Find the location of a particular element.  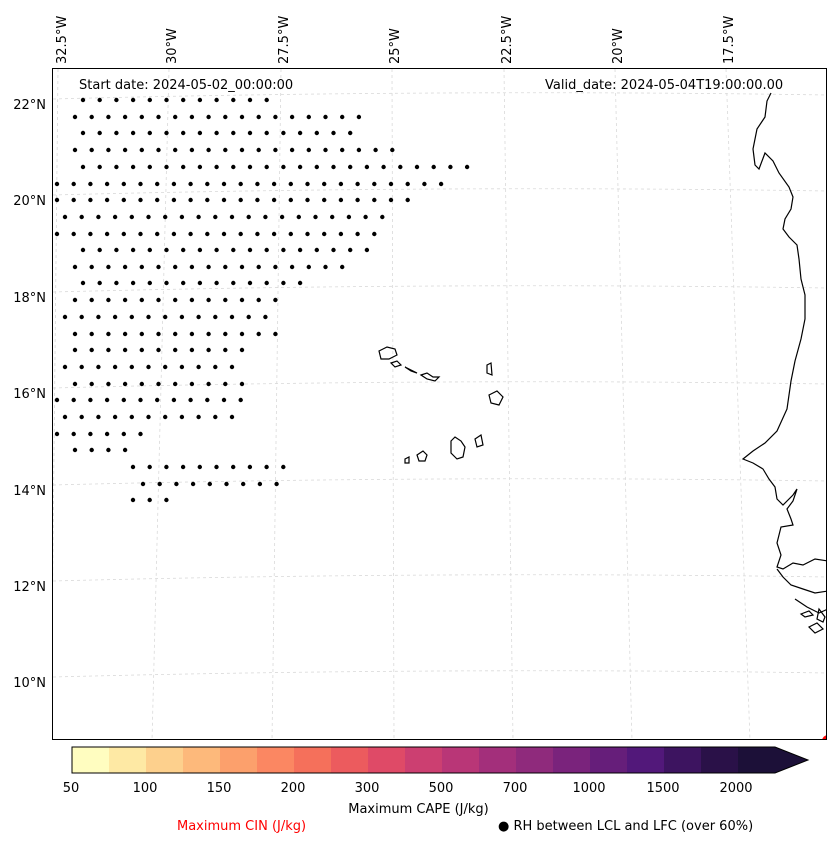

colorbar-tick-label: 150 is located at coordinates (219, 788).